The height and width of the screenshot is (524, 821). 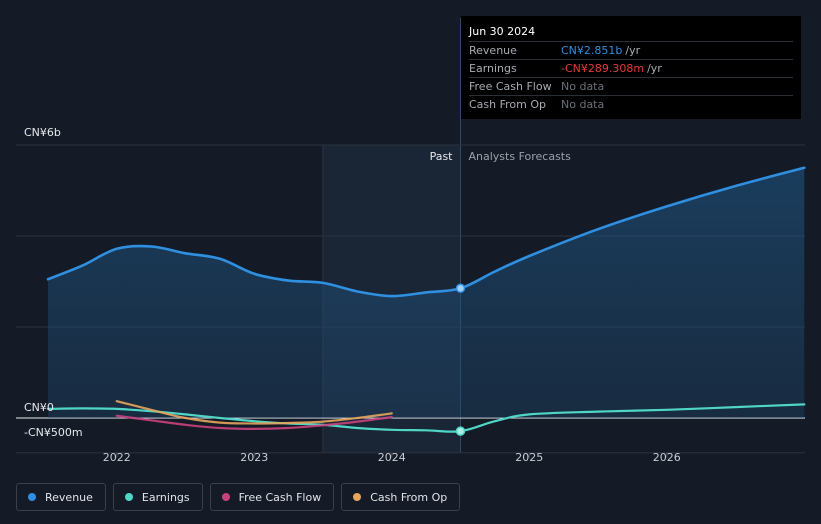 I want to click on earnings-dot-icon, so click(x=128, y=497).